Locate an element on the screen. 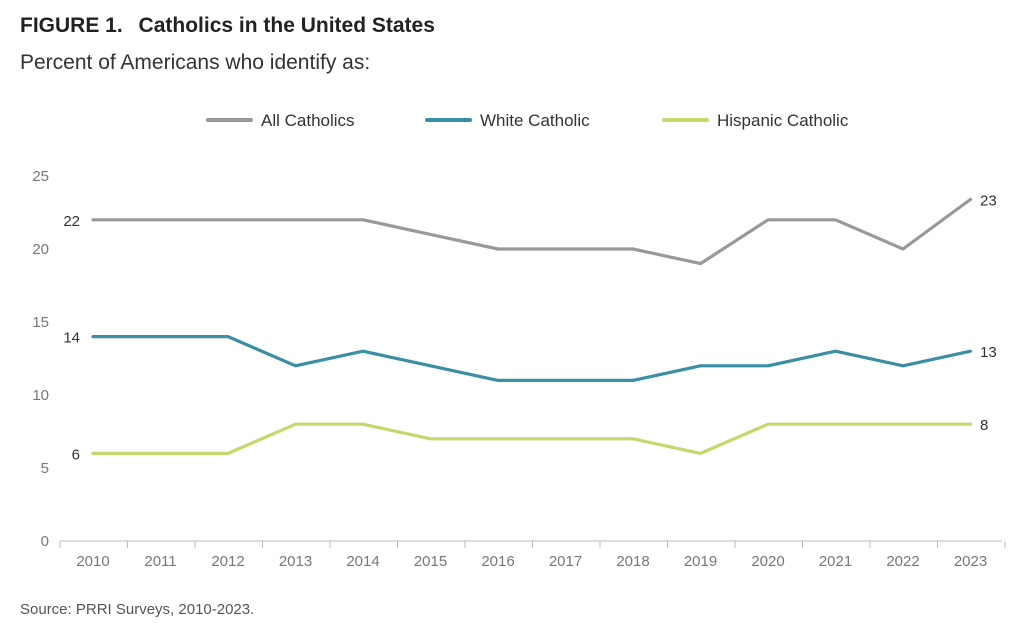  y-tick-label-20: 20 is located at coordinates (40, 249).